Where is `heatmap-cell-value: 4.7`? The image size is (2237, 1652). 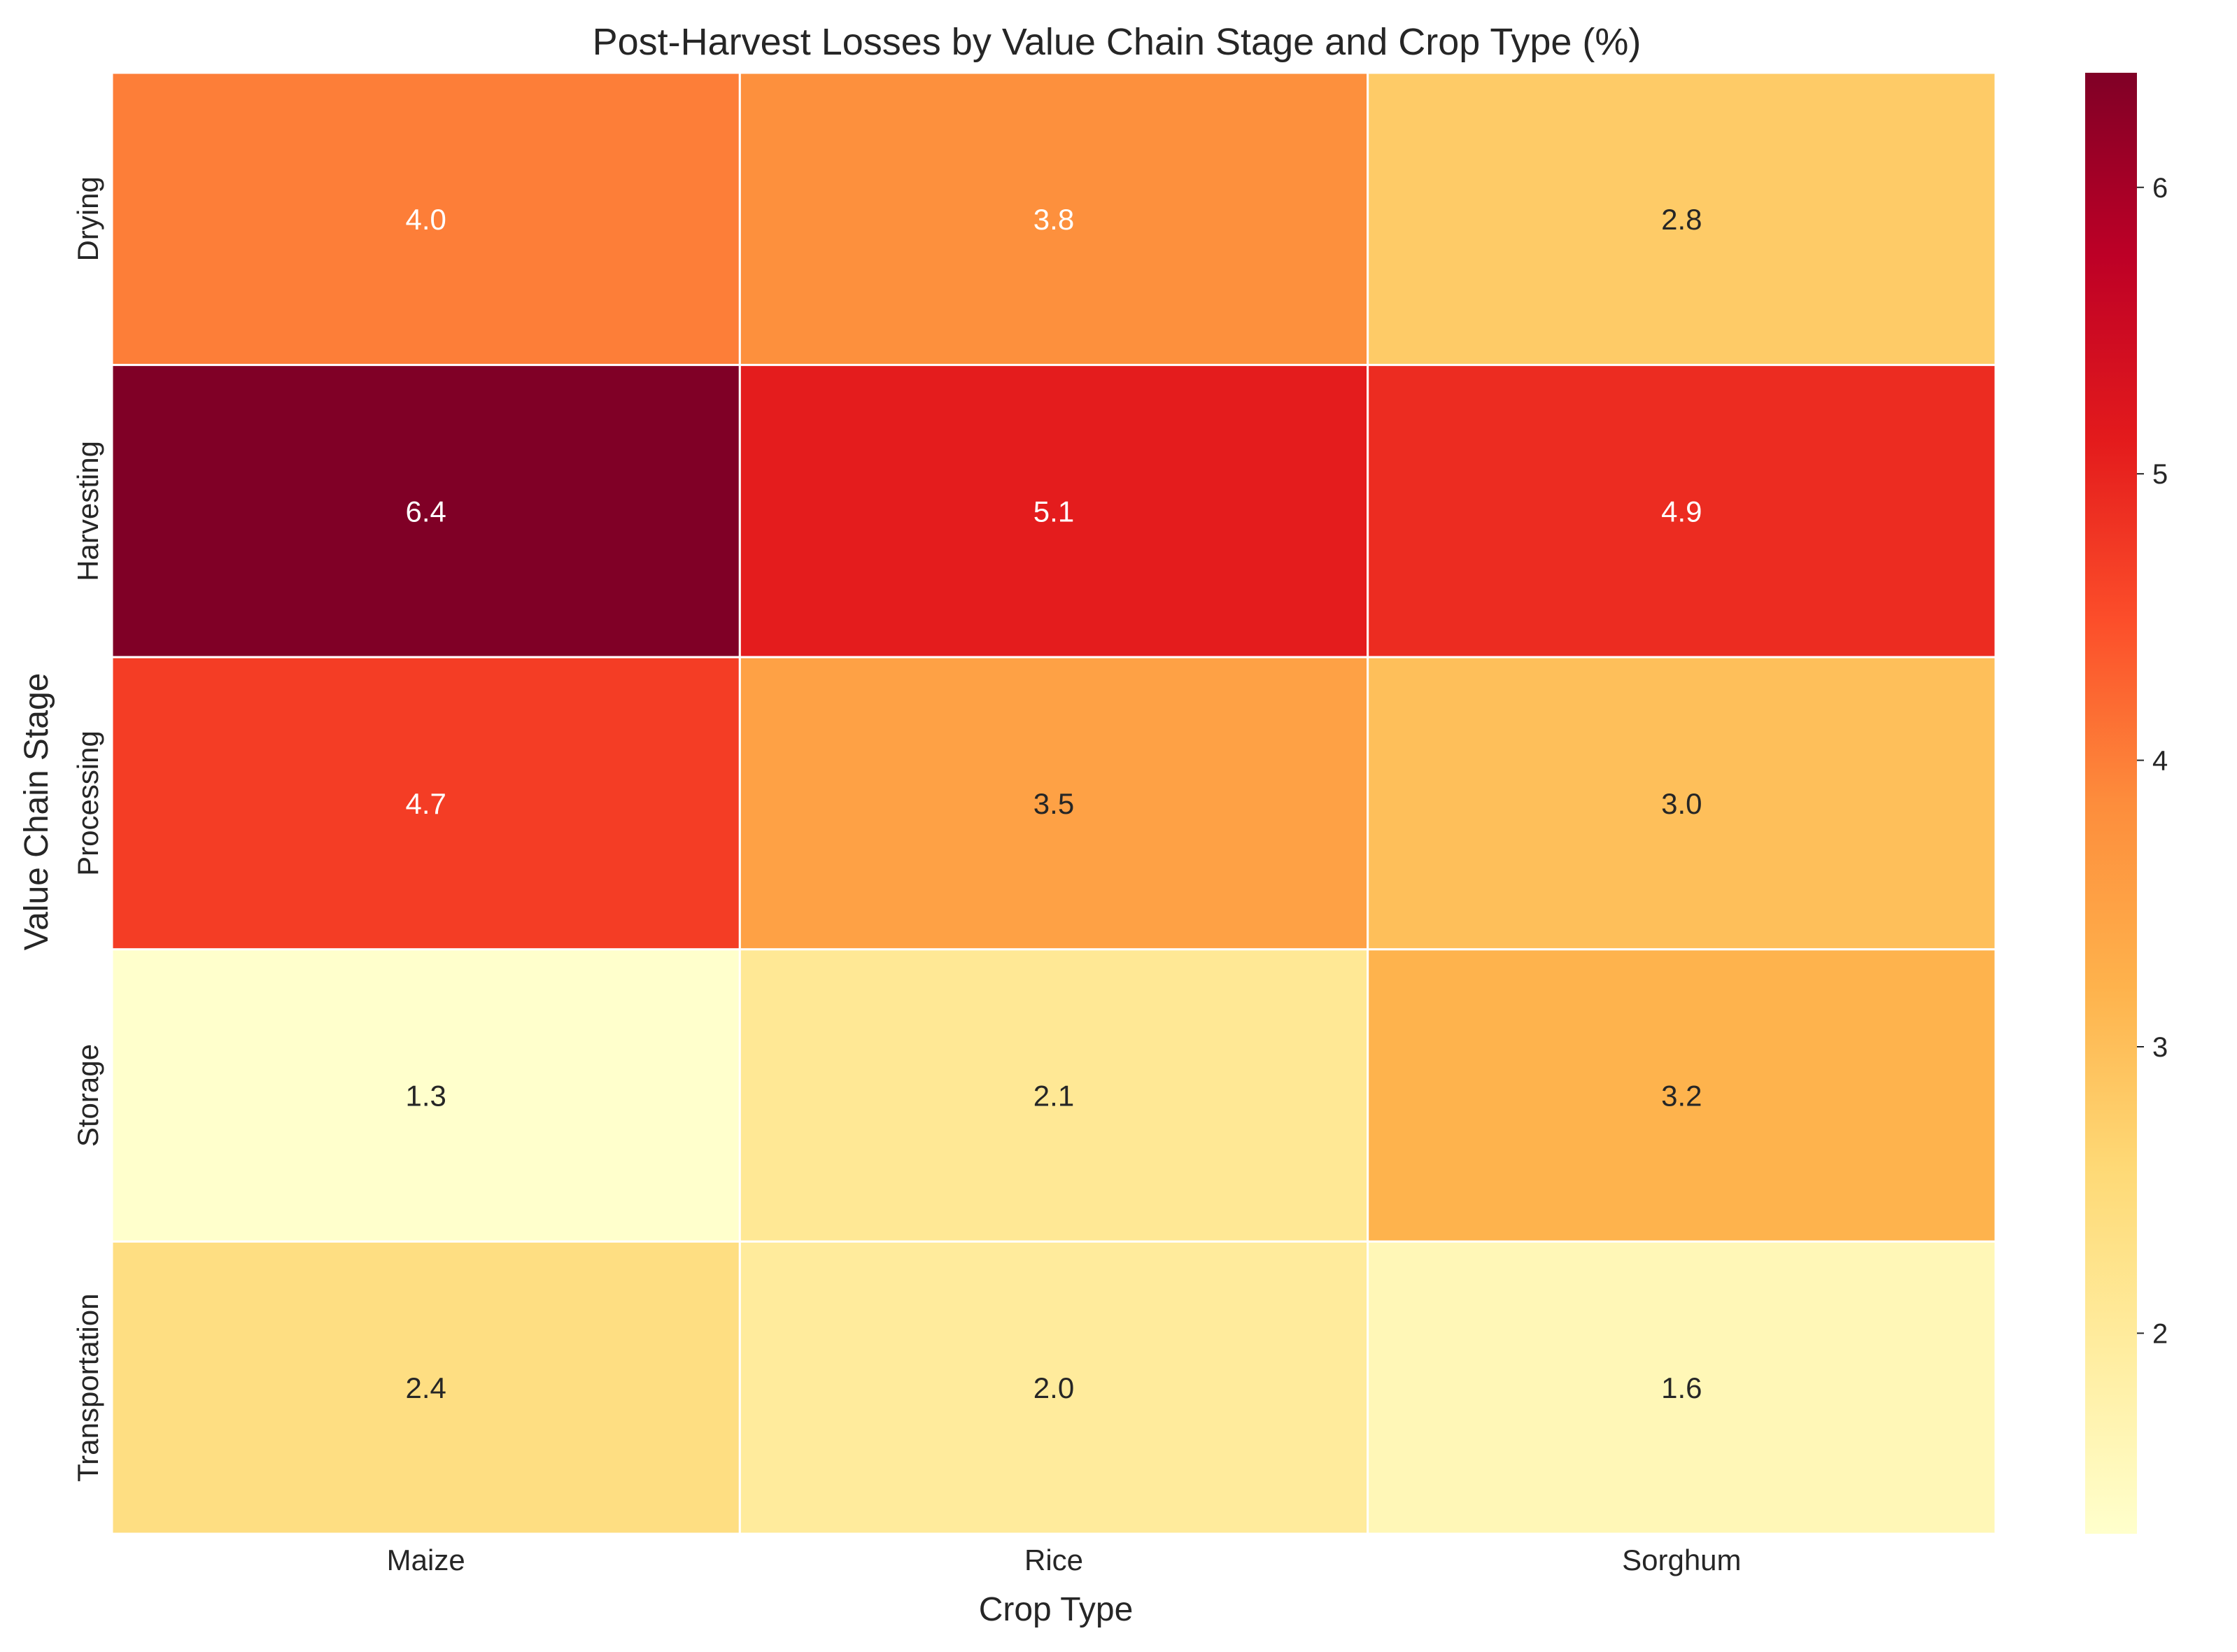
heatmap-cell-value: 4.7 is located at coordinates (425, 803).